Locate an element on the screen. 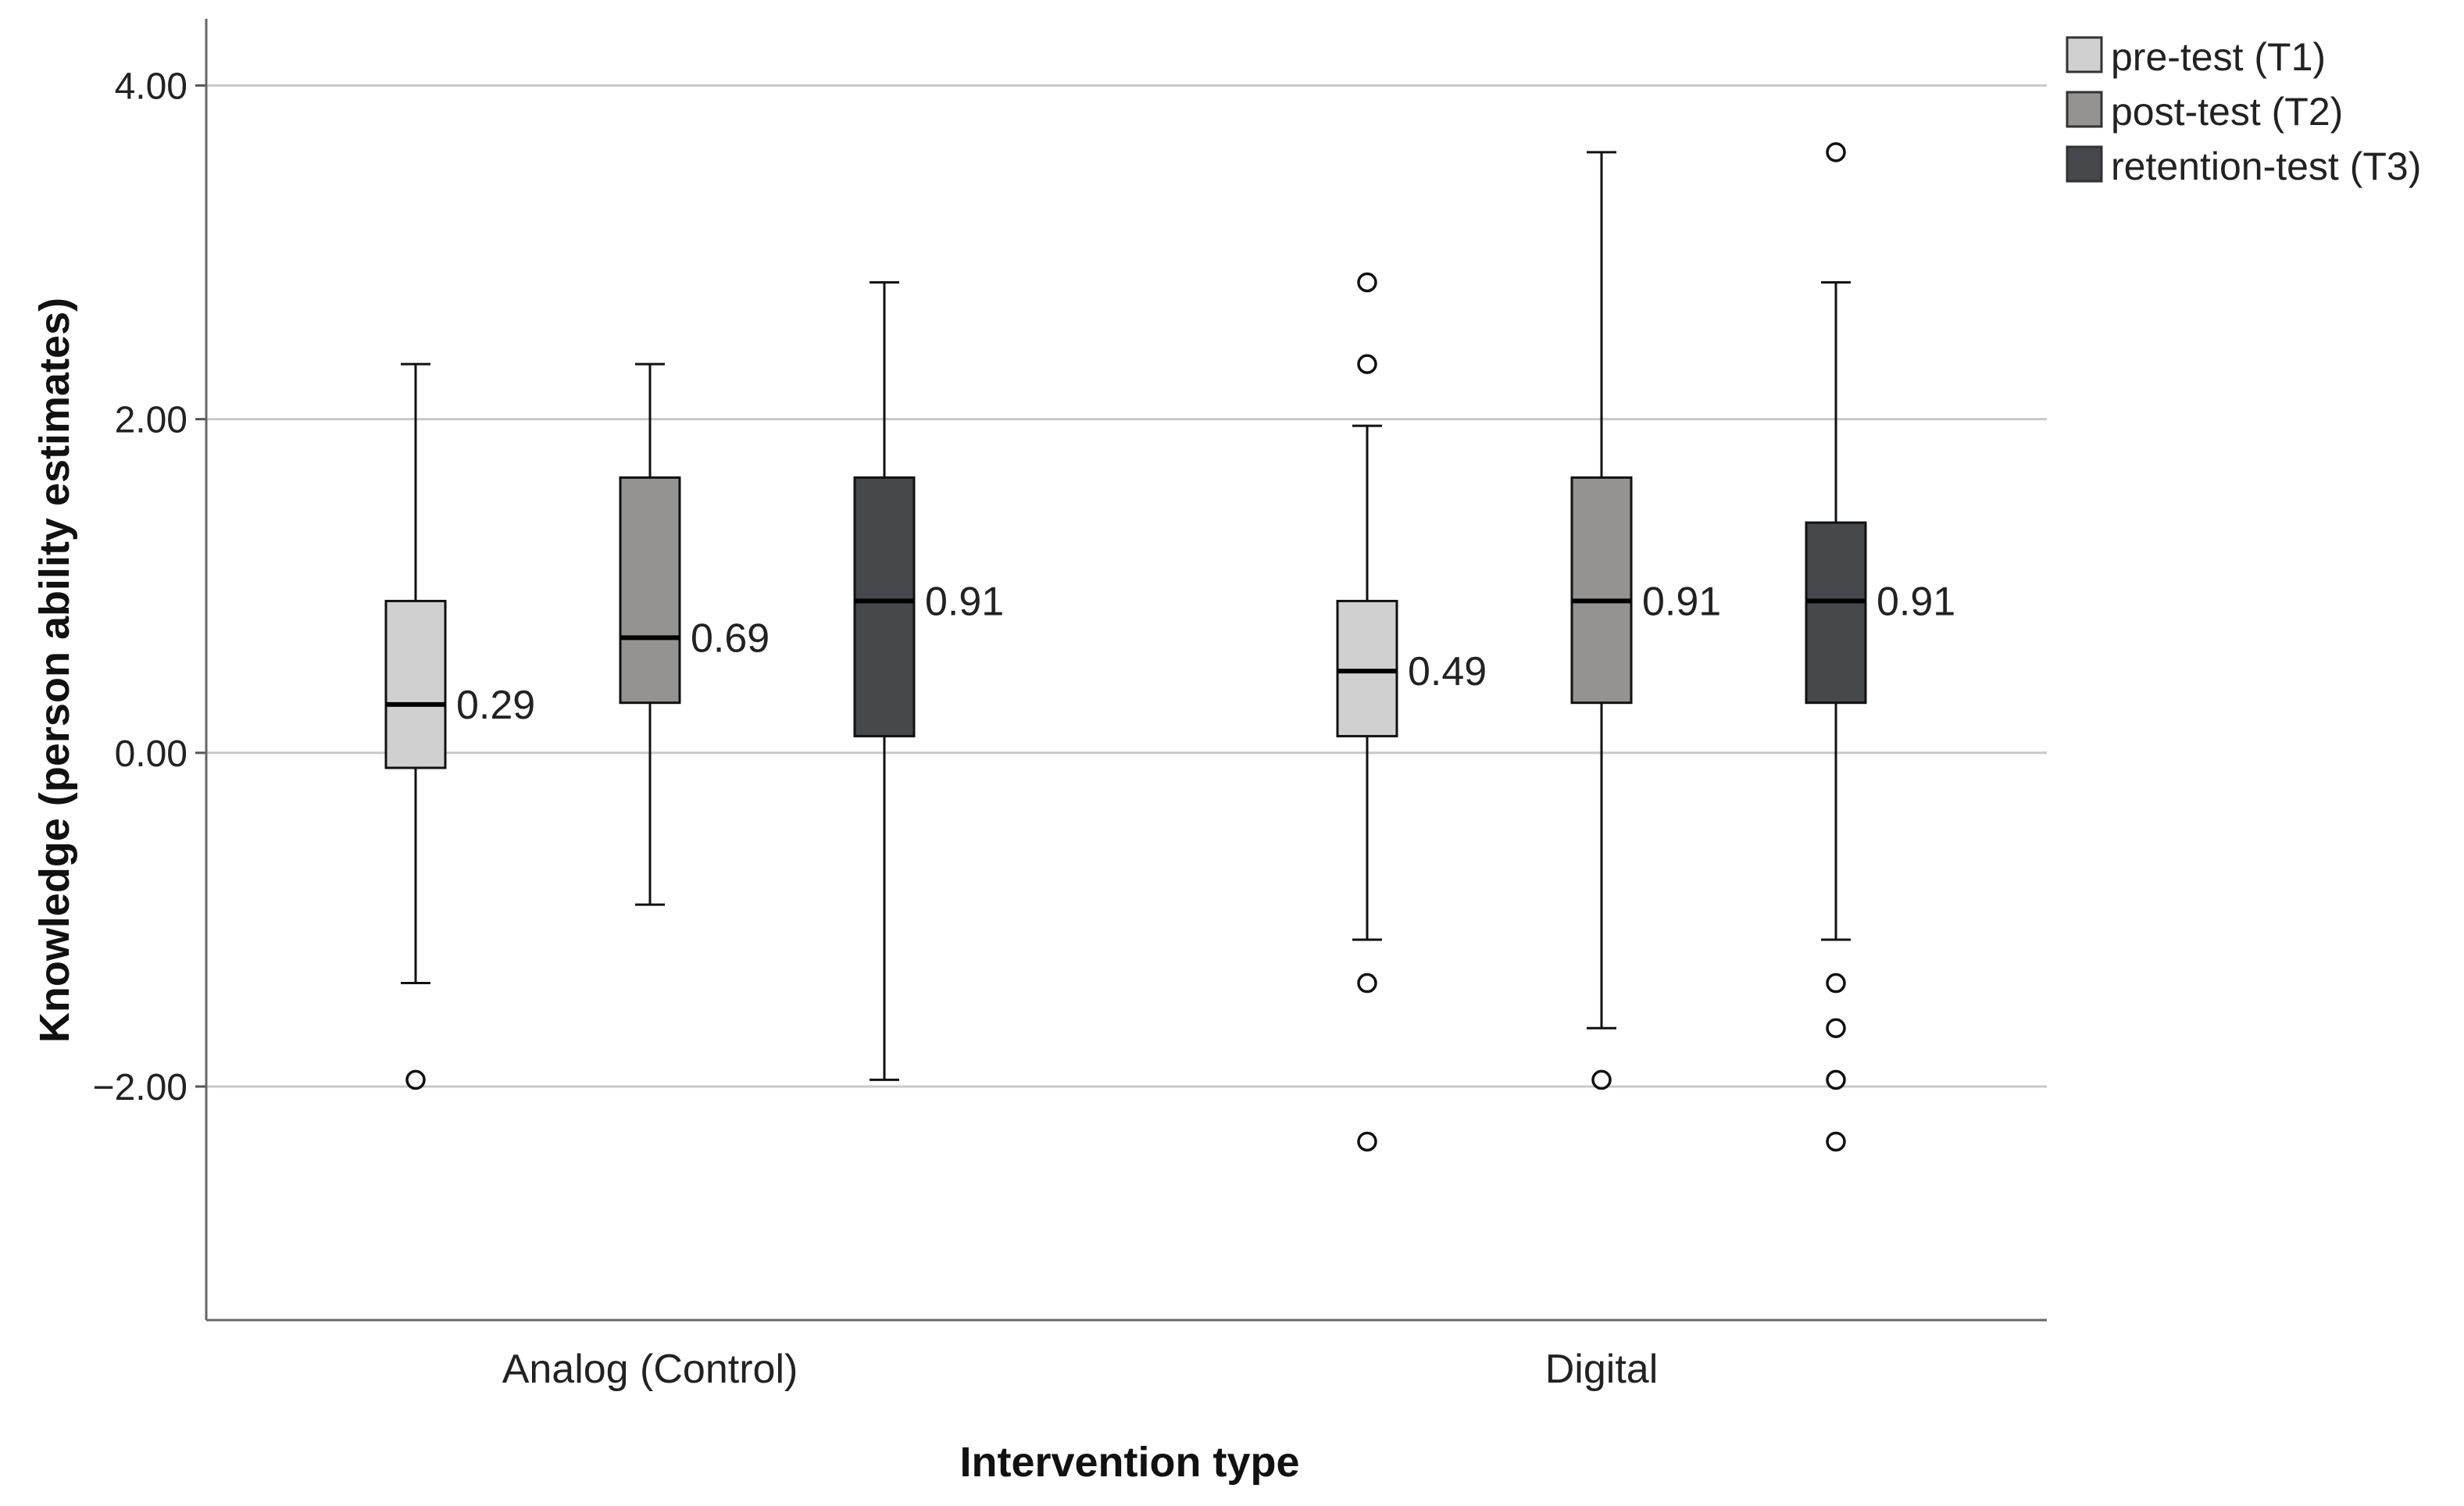 This screenshot has width=2464, height=1506. x-category-label: Analog (Control) is located at coordinates (650, 1369).